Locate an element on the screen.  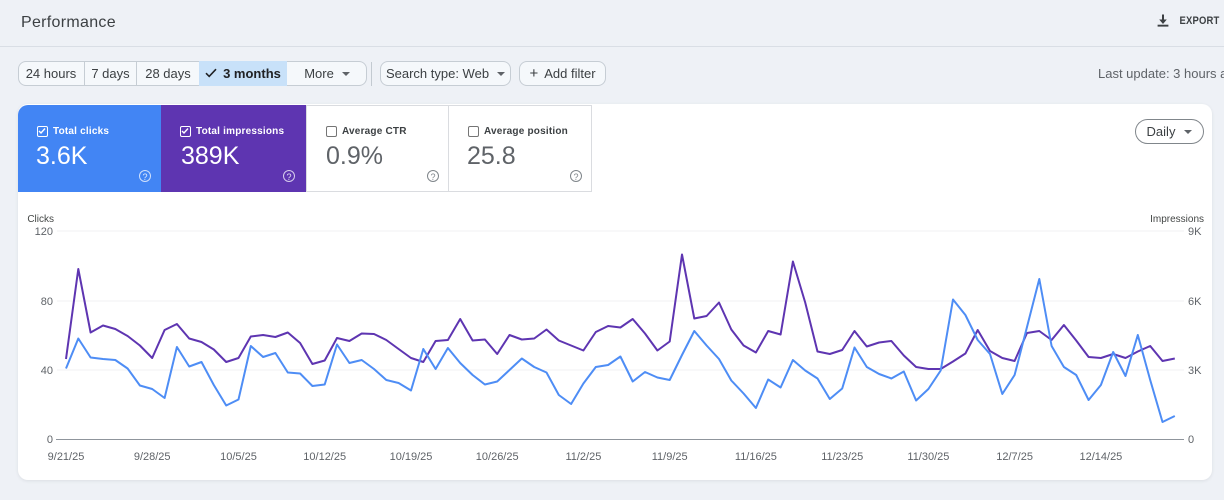
svg-text: Impressions is located at coordinates (1177, 219).